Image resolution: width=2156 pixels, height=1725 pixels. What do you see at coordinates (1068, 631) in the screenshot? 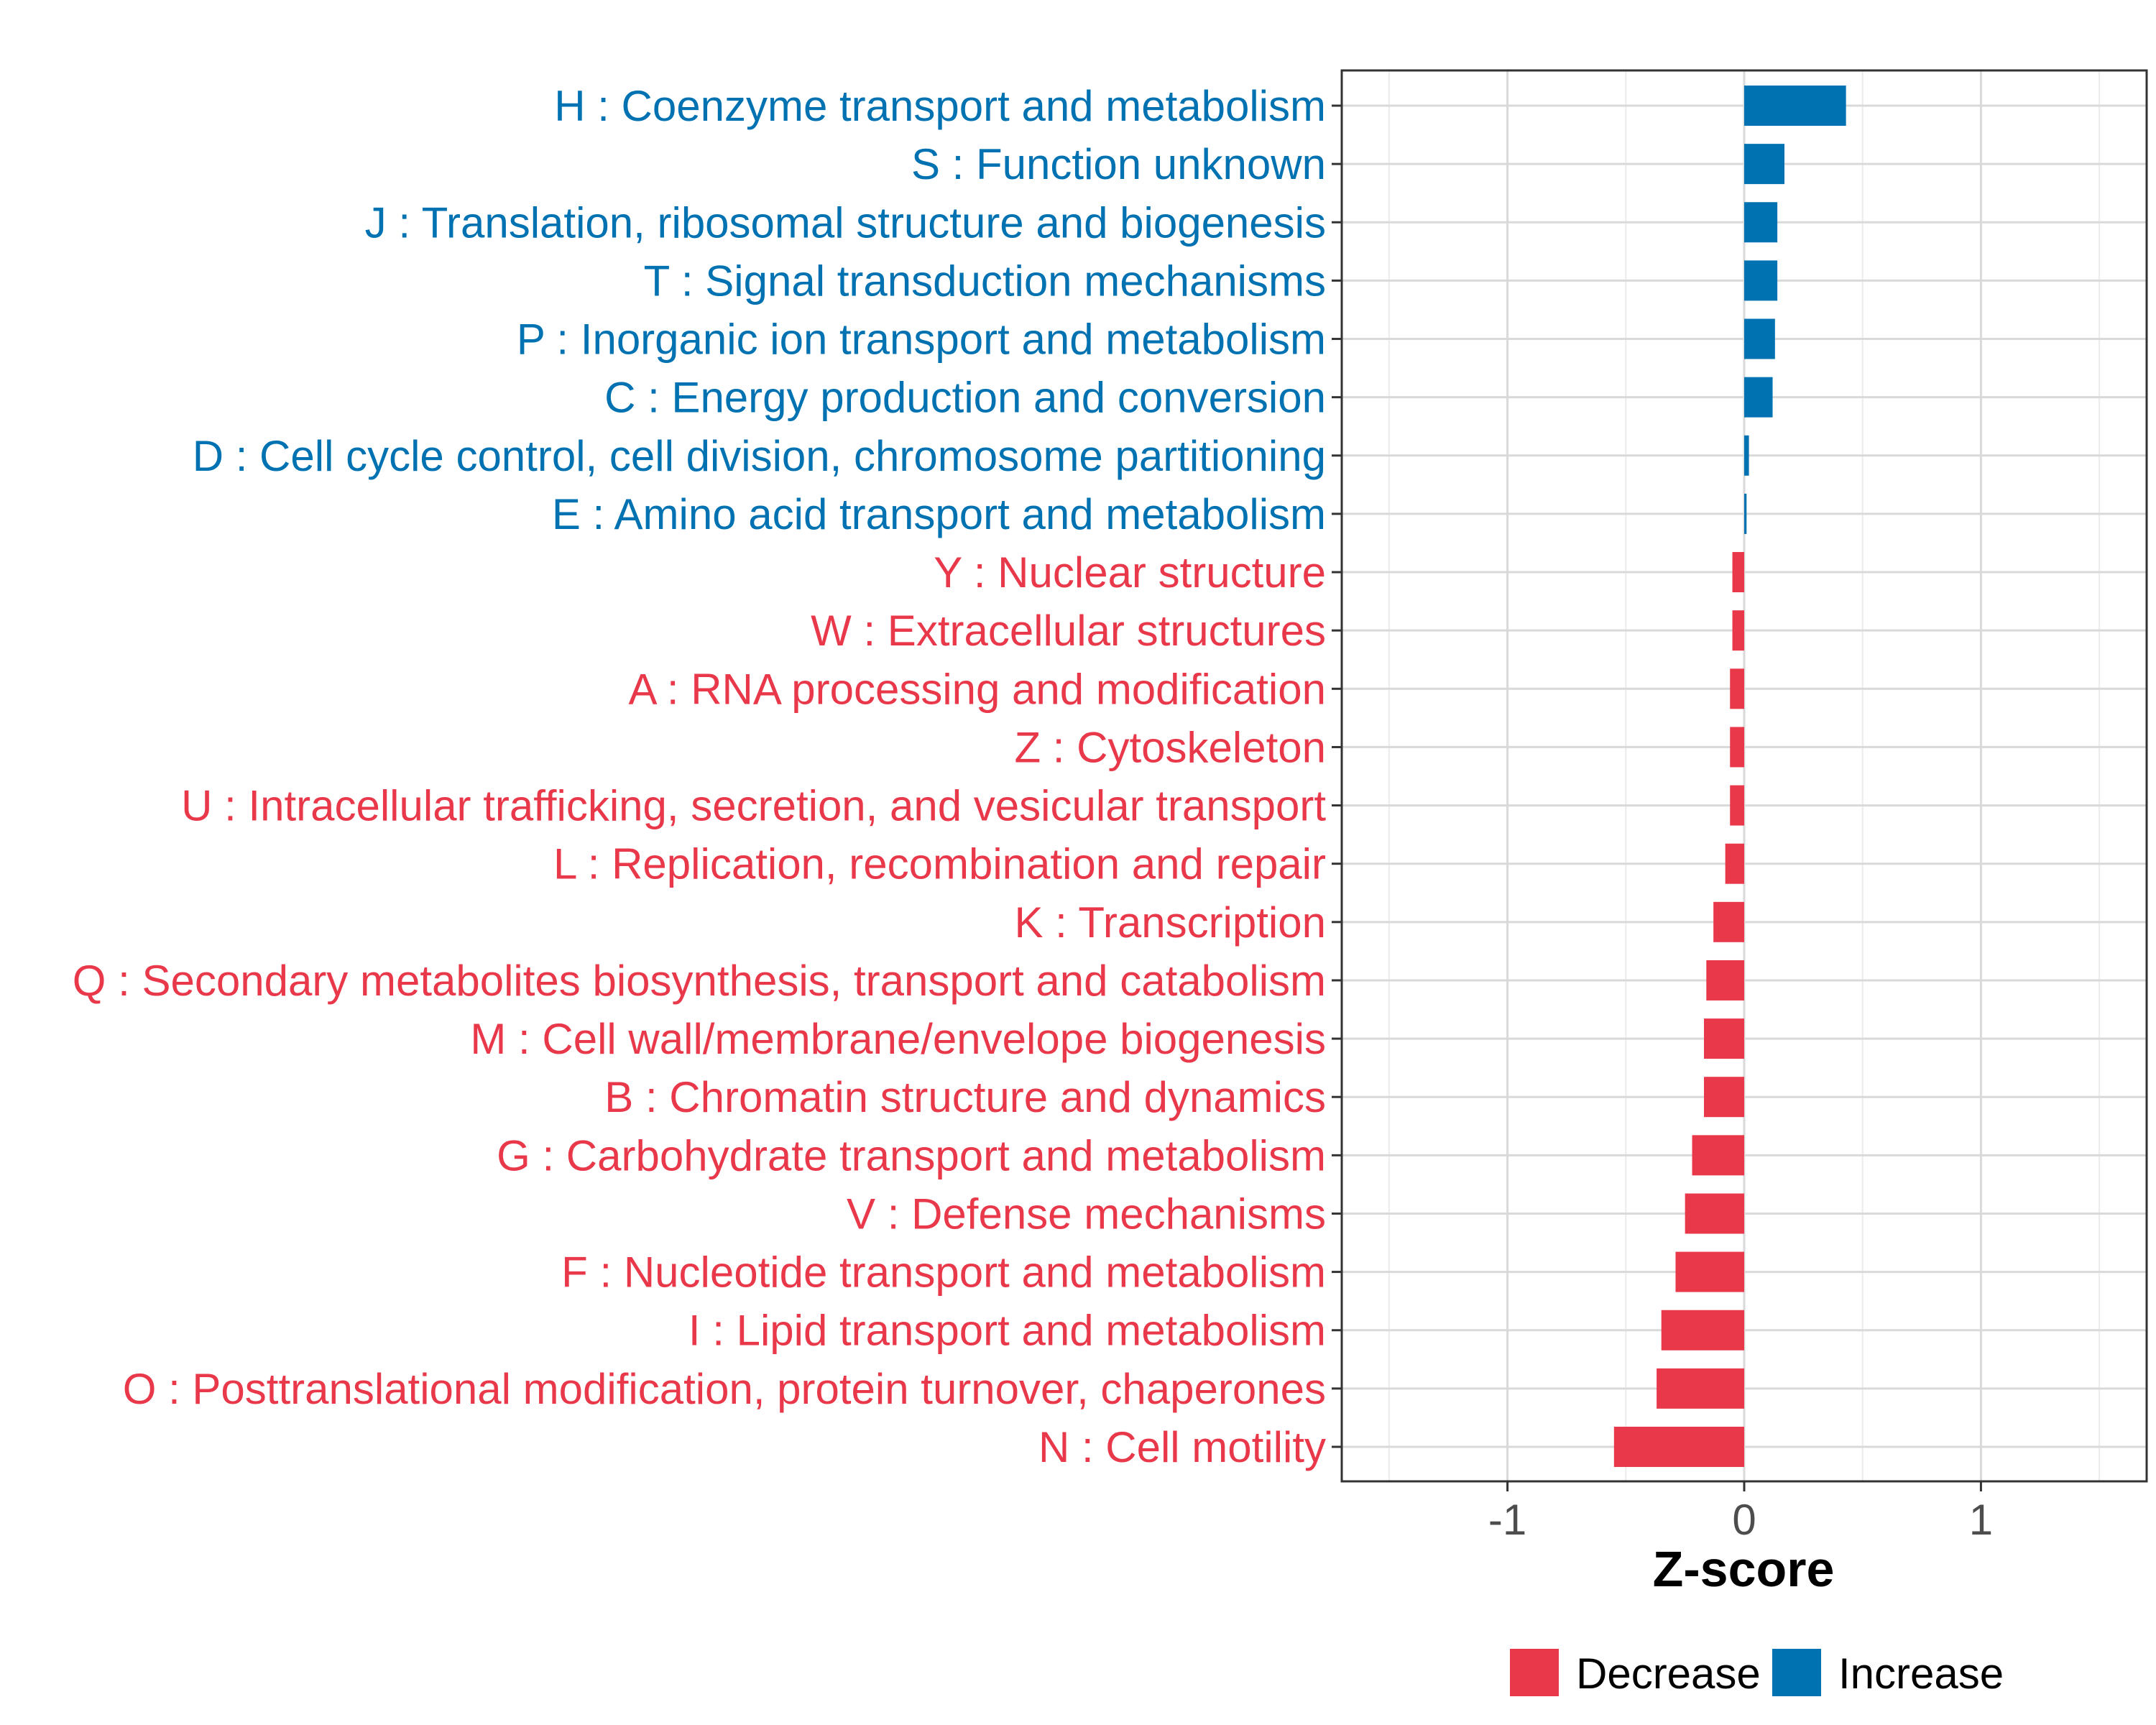
I see `category-label: W : Extracellular structures` at bounding box center [1068, 631].